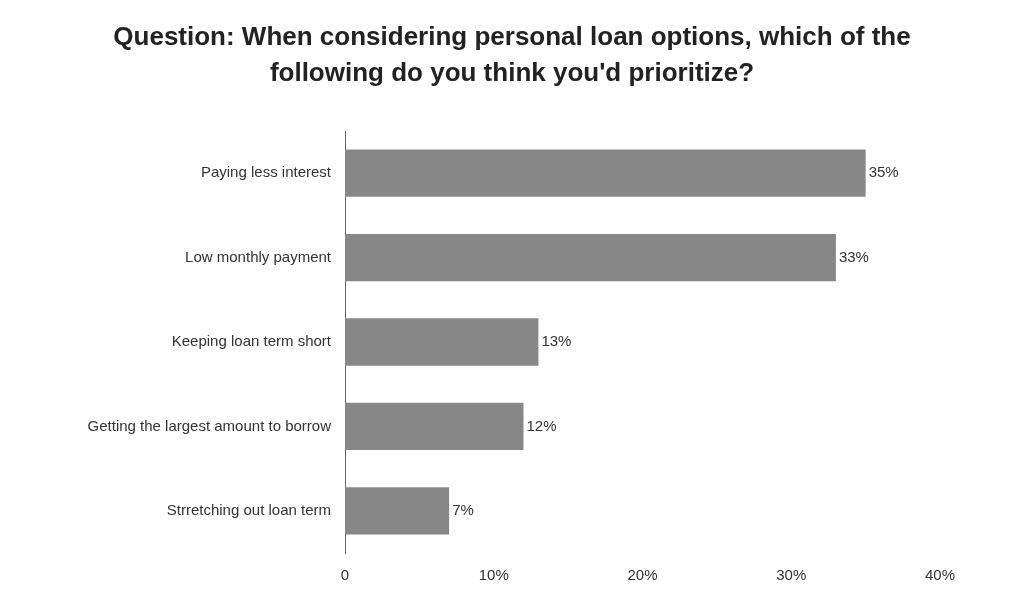  Describe the element at coordinates (266, 172) in the screenshot. I see `y-tick-label: Paying less interest` at that location.